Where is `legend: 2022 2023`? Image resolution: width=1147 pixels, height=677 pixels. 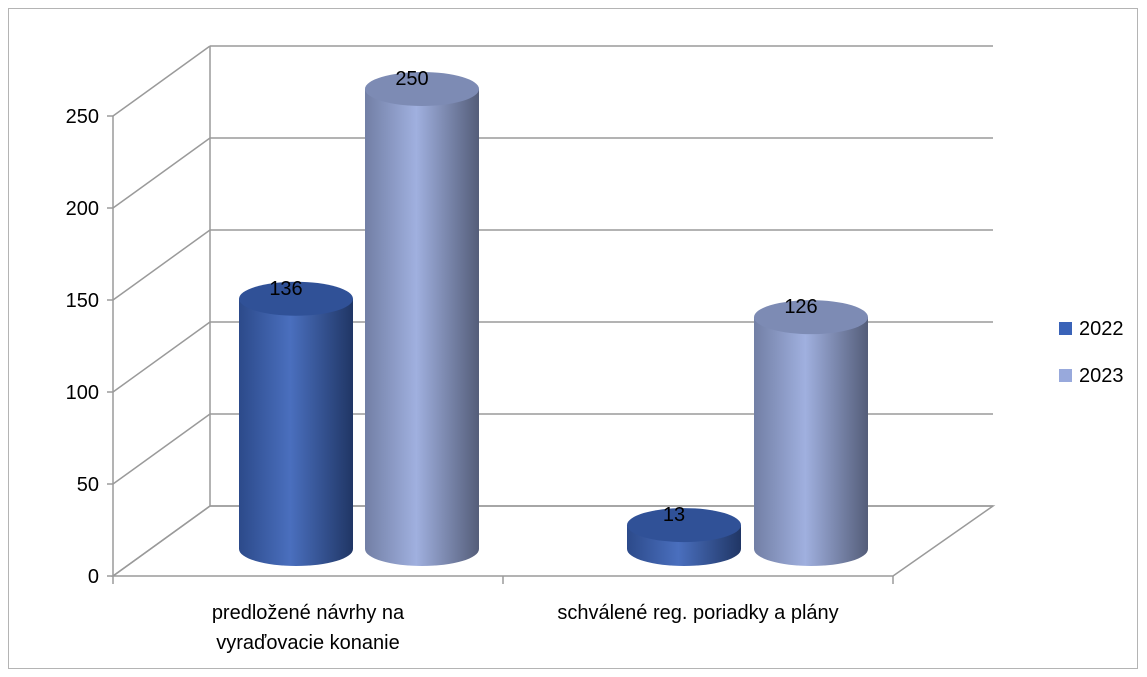 legend: 2022 2023 is located at coordinates (1091, 352).